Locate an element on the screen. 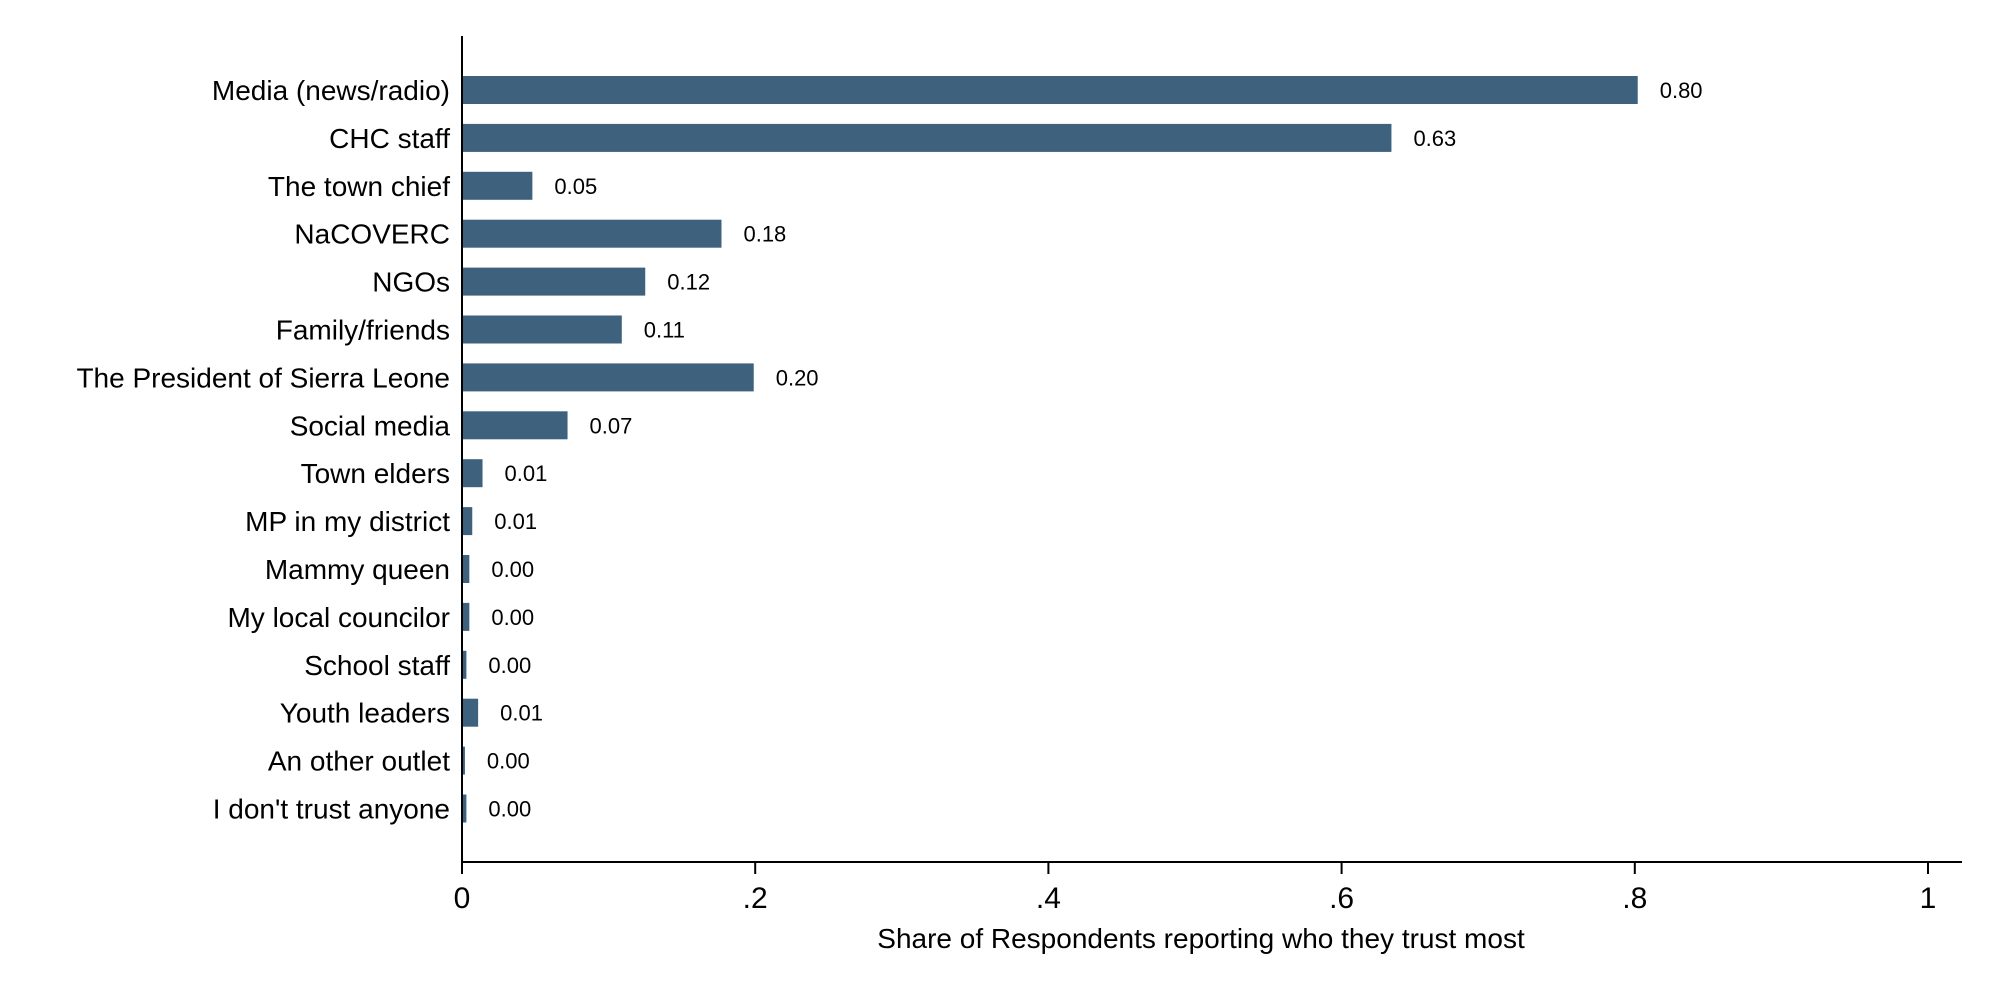 Image resolution: width=2000 pixels, height=1000 pixels. value-label: 0.12 is located at coordinates (688, 282).